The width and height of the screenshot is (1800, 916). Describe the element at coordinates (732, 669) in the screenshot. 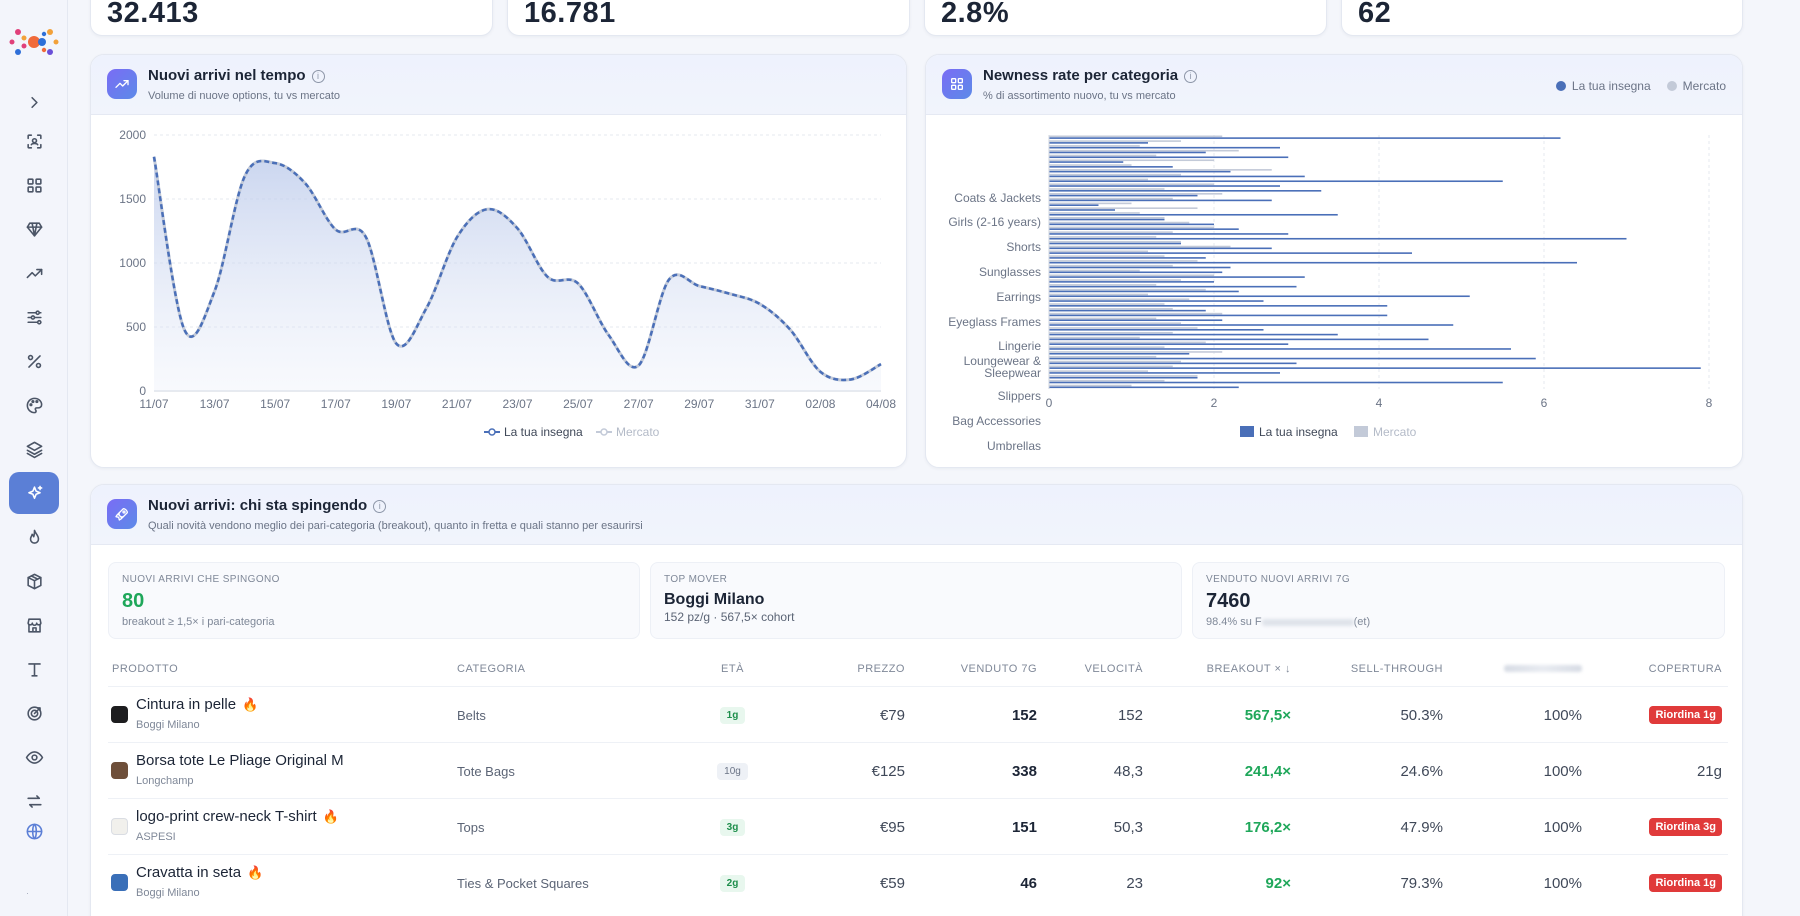

I see `col-header-age: Età` at that location.